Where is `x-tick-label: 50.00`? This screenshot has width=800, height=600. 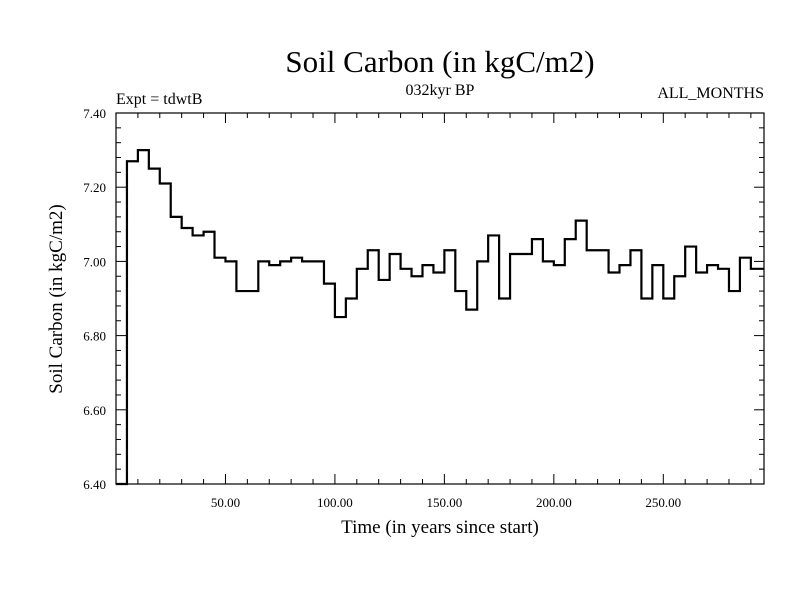
x-tick-label: 50.00 is located at coordinates (225, 502).